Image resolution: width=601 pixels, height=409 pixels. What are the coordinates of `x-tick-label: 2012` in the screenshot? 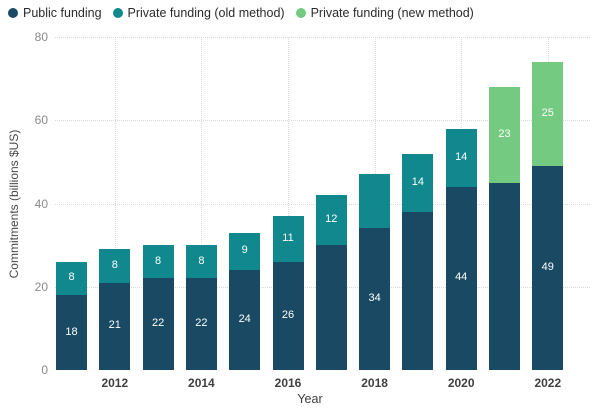 It's located at (115, 383).